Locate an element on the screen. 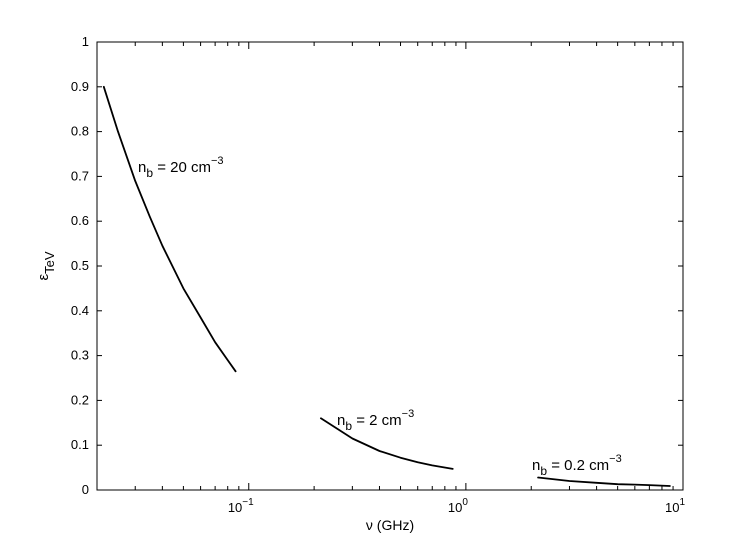 This screenshot has width=745, height=558. y-tick-label: 0.3 is located at coordinates (80, 355).